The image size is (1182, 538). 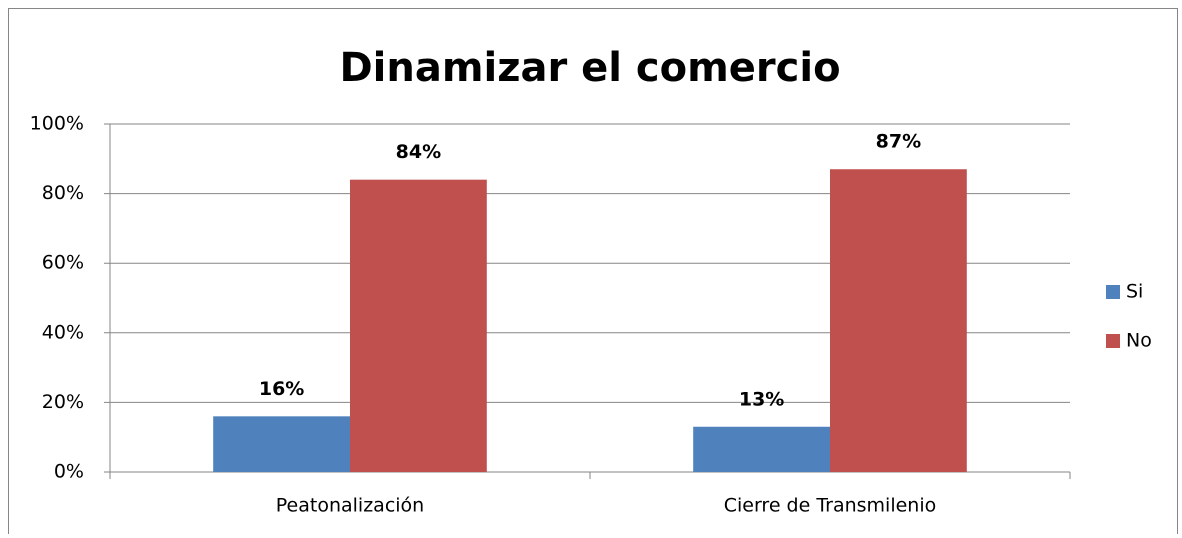 I want to click on y-tick-label: 0%, so click(x=69, y=472).